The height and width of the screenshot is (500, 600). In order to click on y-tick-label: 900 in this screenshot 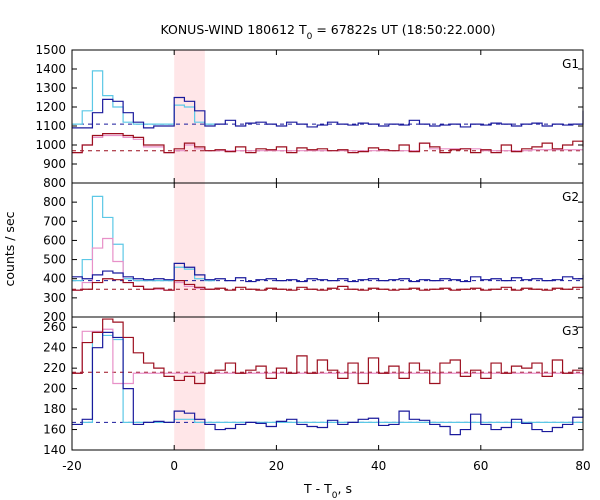, I will do `click(54, 164)`.